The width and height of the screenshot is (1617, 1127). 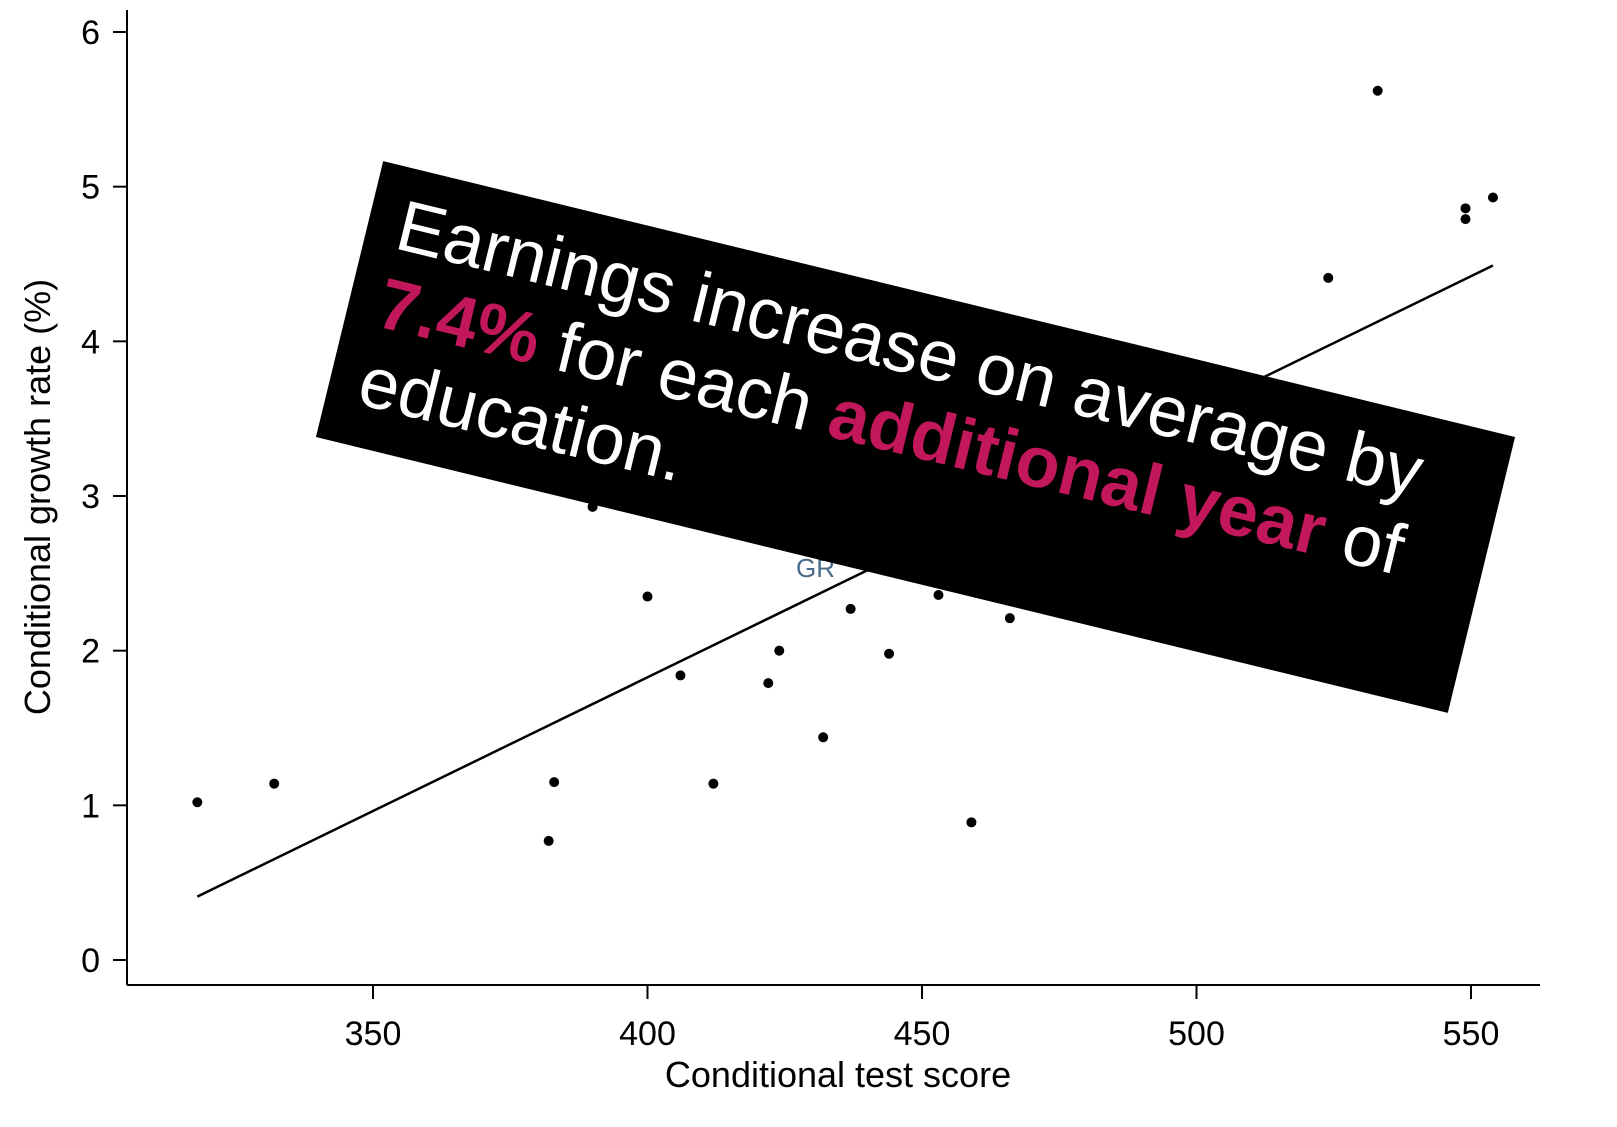 I want to click on x-tick-label: 400, so click(x=647, y=1034).